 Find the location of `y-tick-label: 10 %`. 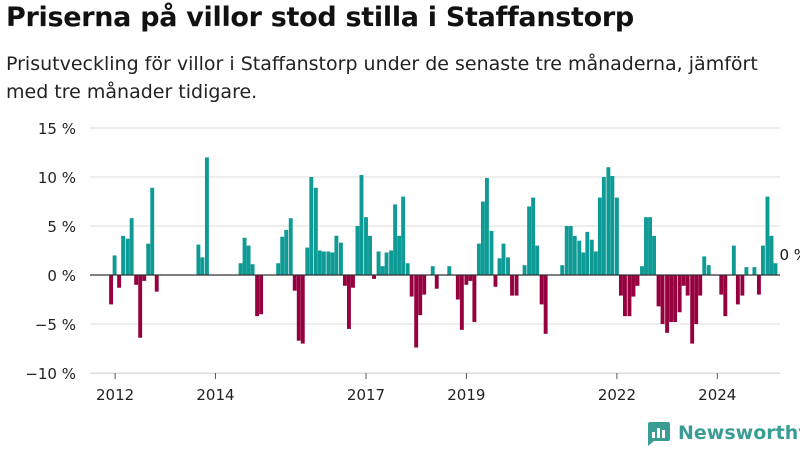

y-tick-label: 10 % is located at coordinates (57, 178).